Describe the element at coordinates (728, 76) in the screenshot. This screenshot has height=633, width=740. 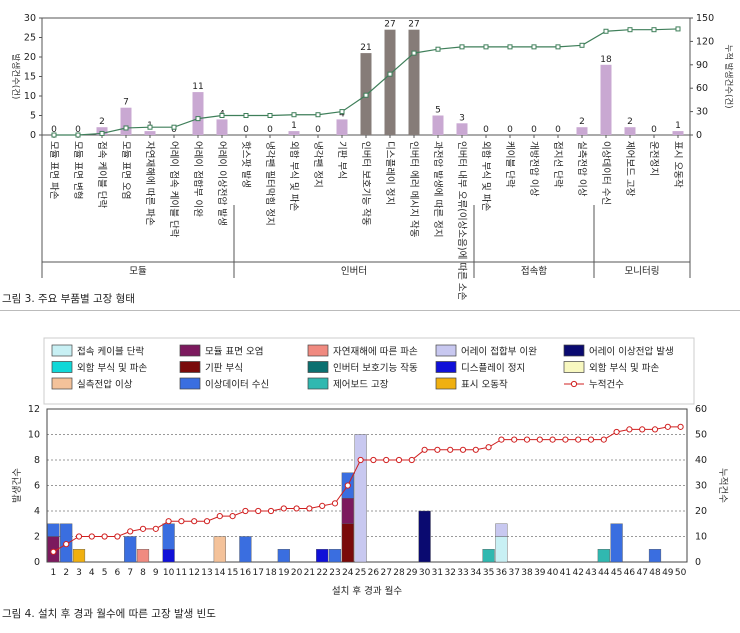
I see `y2-axis-title: 누적 발생건수(건)` at that location.